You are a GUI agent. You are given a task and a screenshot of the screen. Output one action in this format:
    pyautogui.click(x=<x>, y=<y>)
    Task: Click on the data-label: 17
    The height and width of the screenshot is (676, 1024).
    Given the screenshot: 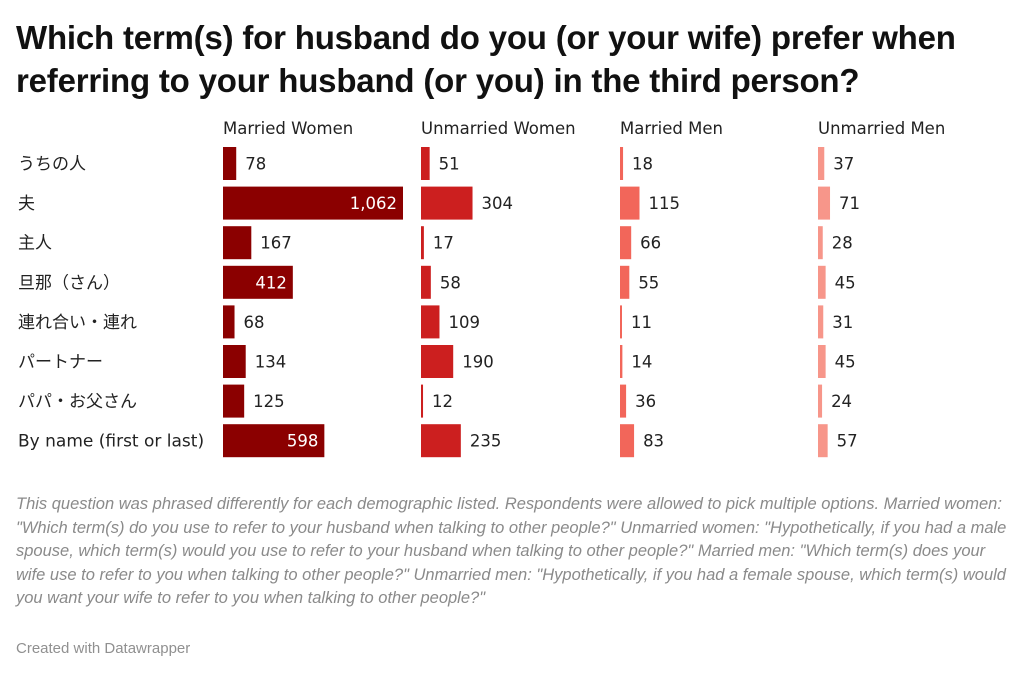 What is the action you would take?
    pyautogui.click(x=443, y=243)
    